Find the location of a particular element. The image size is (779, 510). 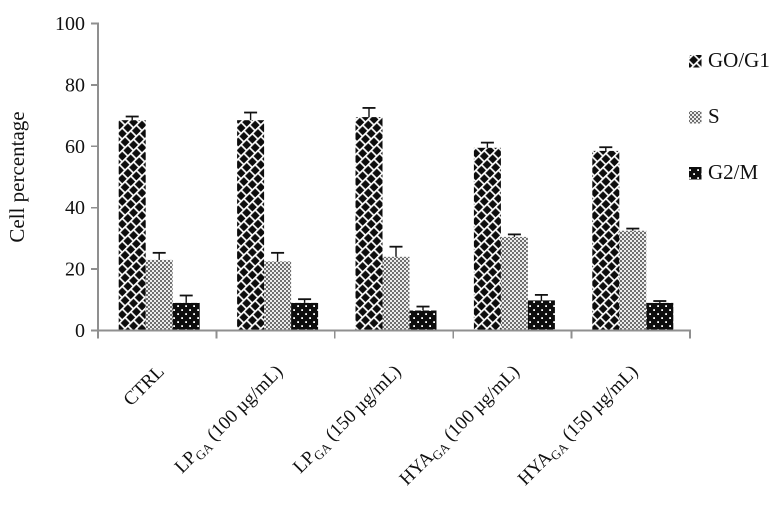

y-tick-label: 20 is located at coordinates (75, 270).